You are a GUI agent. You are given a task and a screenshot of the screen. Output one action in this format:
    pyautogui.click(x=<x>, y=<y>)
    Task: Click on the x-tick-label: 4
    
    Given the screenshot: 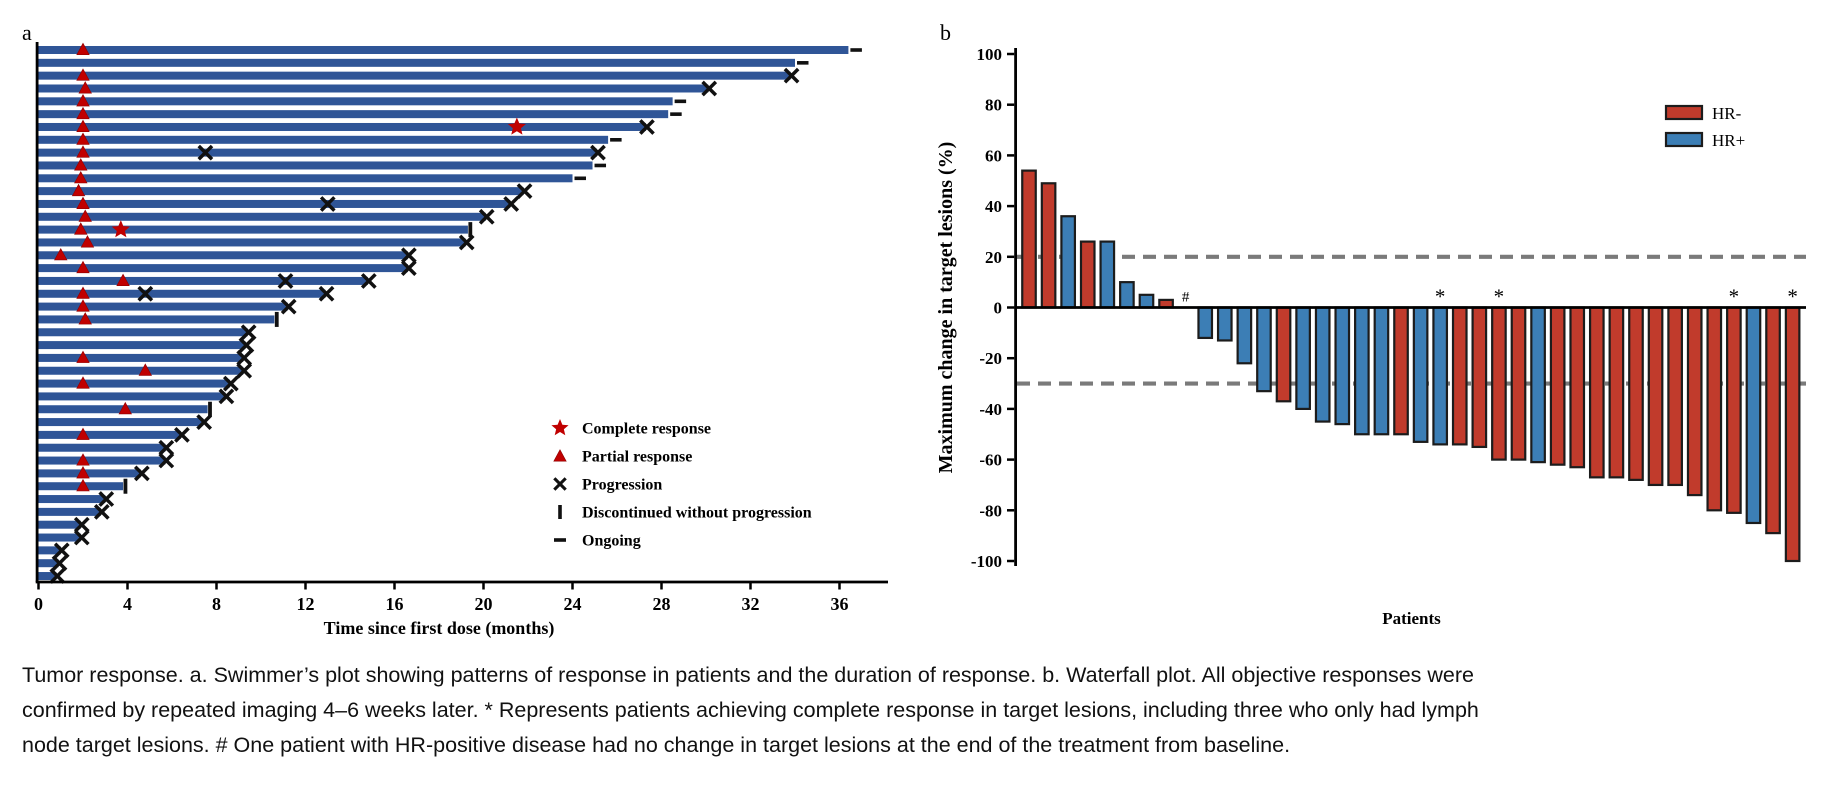 What is the action you would take?
    pyautogui.click(x=127, y=604)
    